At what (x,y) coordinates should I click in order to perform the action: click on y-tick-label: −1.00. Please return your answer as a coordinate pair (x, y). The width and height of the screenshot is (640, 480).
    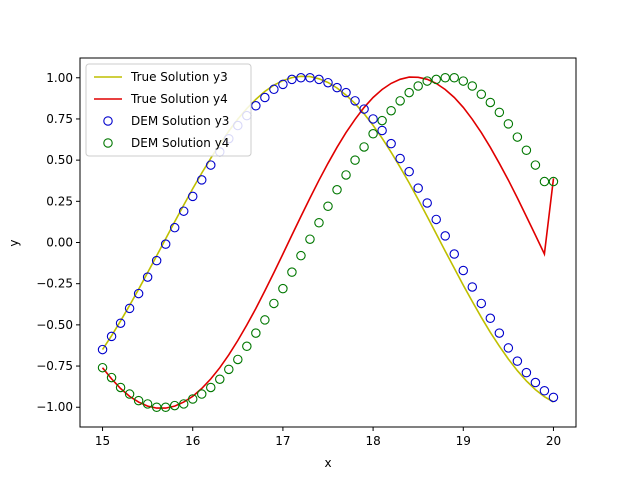
    Looking at the image, I should click on (54, 407).